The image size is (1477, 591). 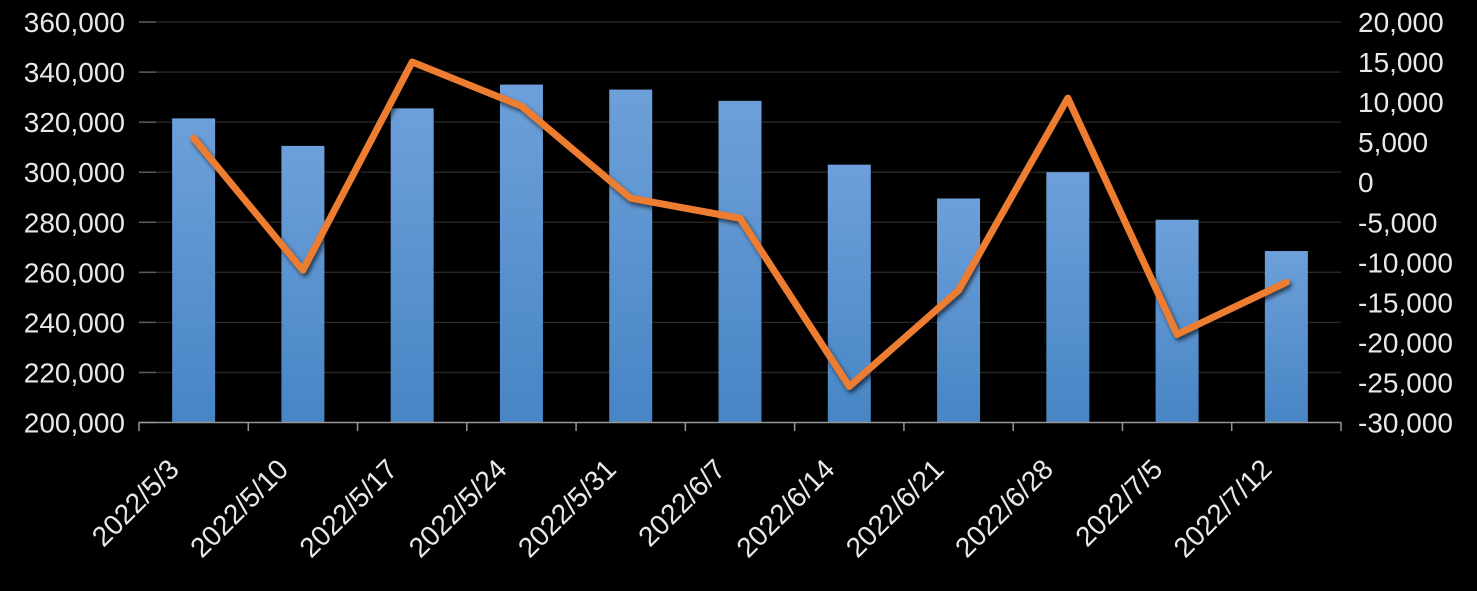 What do you see at coordinates (1004, 508) in the screenshot?
I see `x-axis-label: 2022/6/28` at bounding box center [1004, 508].